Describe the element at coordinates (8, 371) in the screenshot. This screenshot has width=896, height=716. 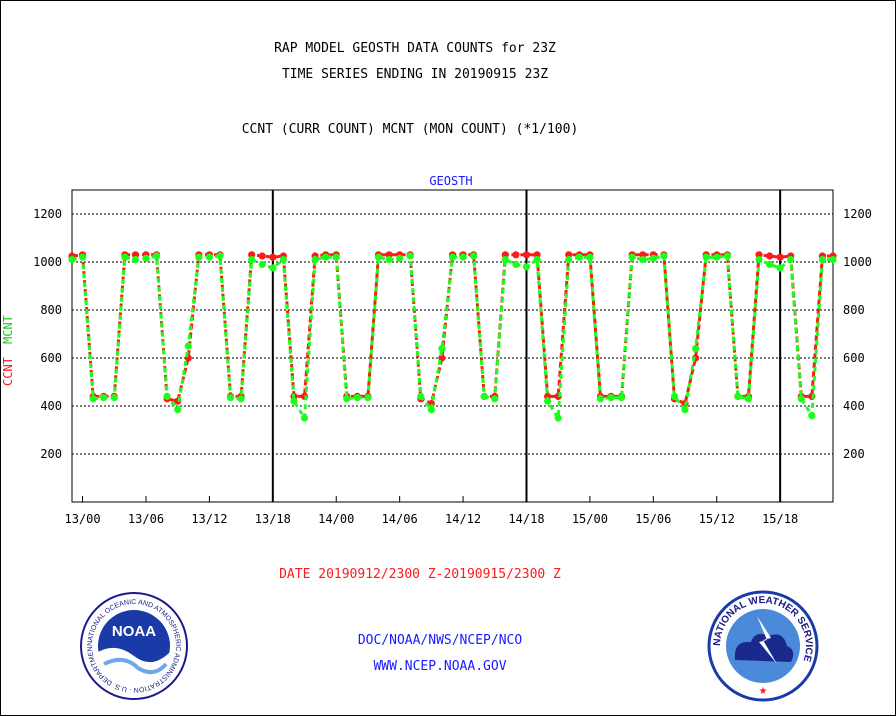
I see `ylabel-ccnt: CCNT` at that location.